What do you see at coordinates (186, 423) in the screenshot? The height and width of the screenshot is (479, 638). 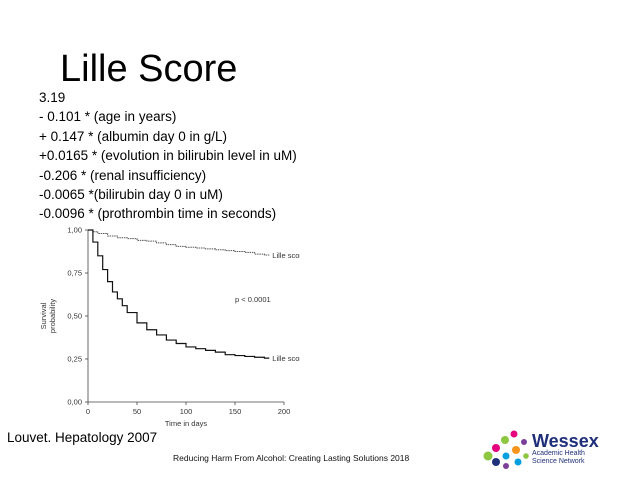 I see `x-axis-label: Time in days` at bounding box center [186, 423].